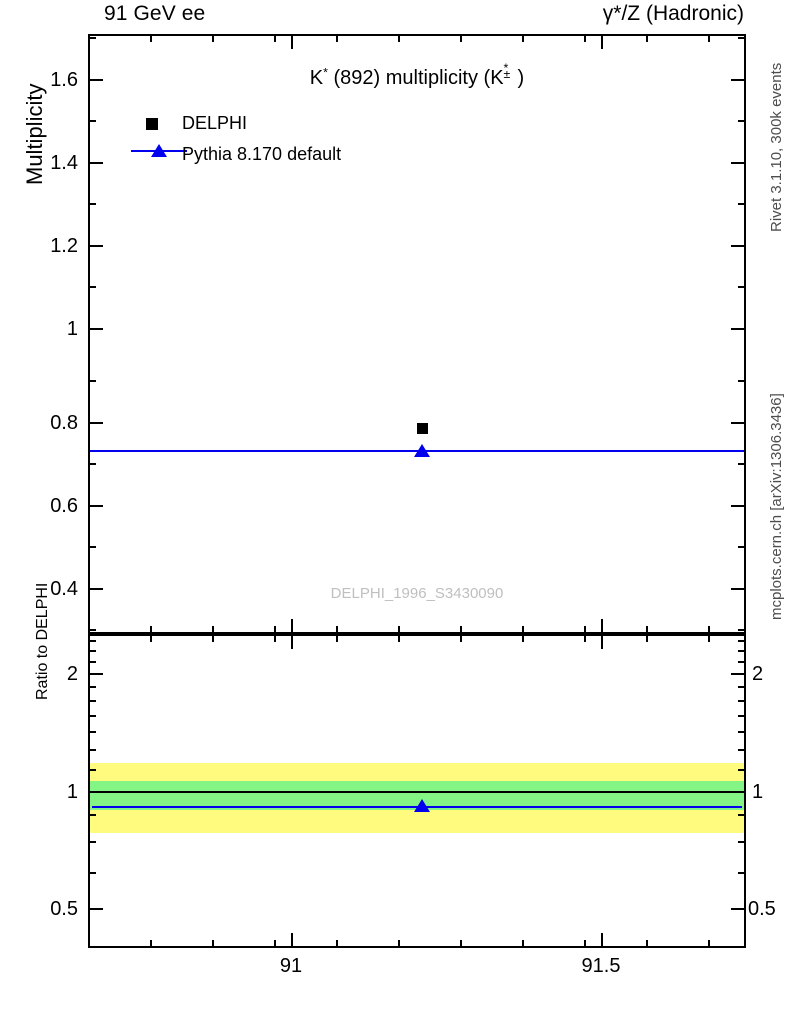  I want to click on plot-title: K* (892) multiplicity (K * ±), so click(417, 75).